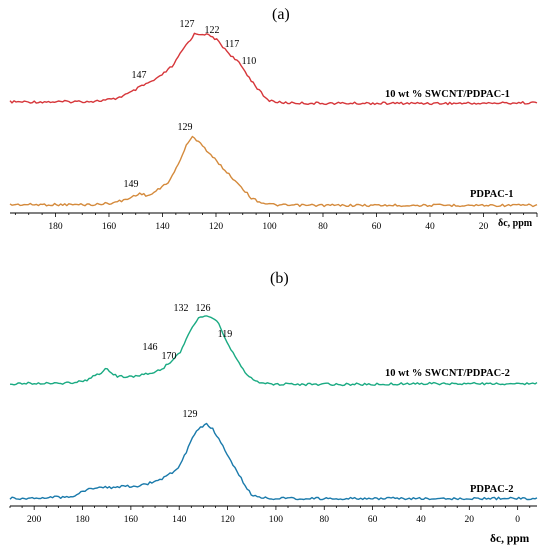 This screenshot has width=547, height=550. What do you see at coordinates (169, 356) in the screenshot?
I see `peak-label: 170` at bounding box center [169, 356].